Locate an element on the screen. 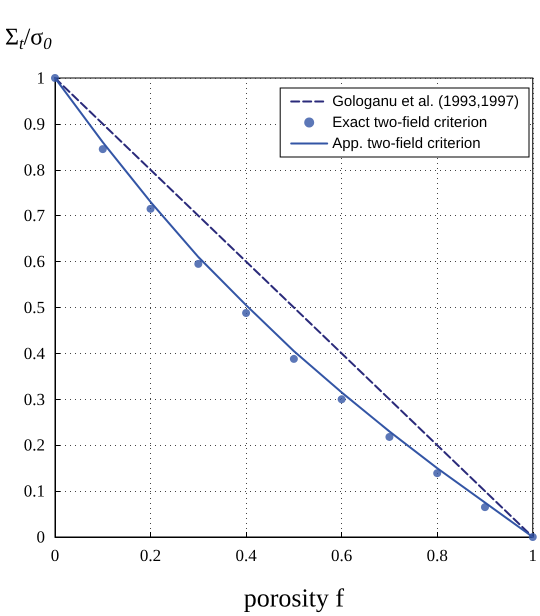 This screenshot has height=616, width=540. y-tick-label: 0.1 is located at coordinates (34, 491).